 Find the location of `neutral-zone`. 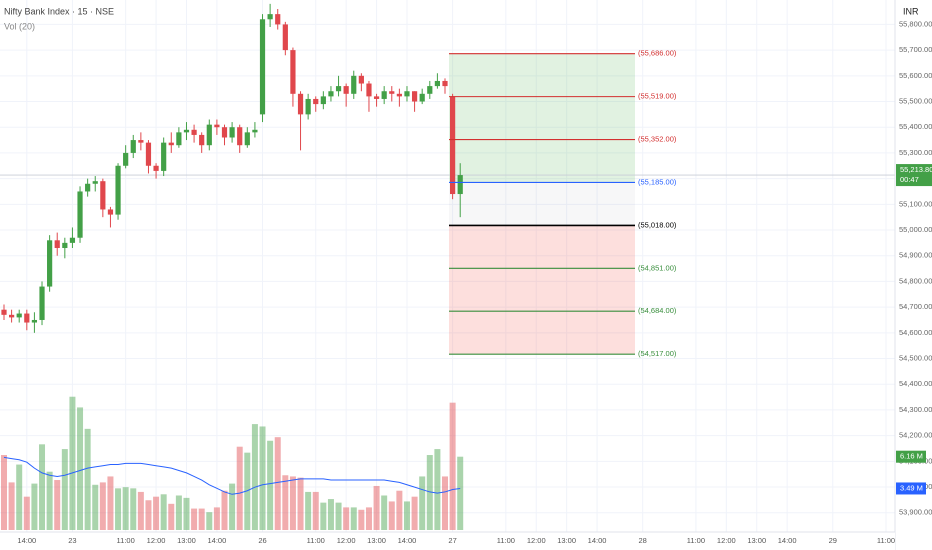

neutral-zone is located at coordinates (542, 204).